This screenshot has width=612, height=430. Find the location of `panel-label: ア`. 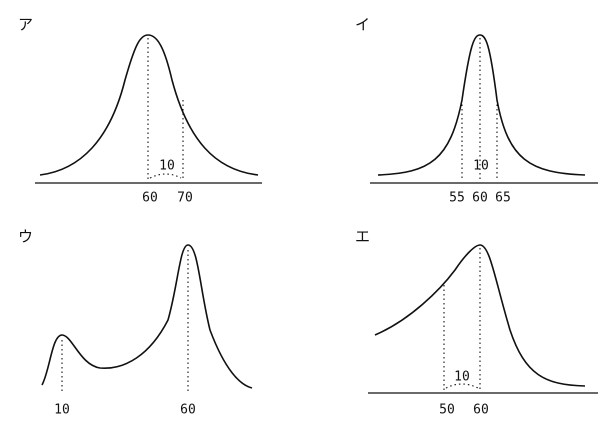

panel-label: ア is located at coordinates (25, 25).